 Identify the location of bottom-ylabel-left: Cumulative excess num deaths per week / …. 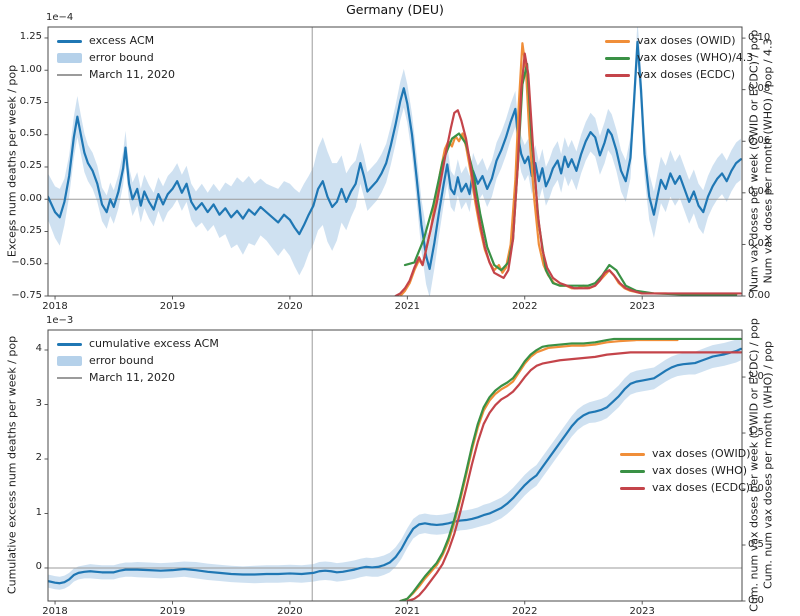
(12, 465).